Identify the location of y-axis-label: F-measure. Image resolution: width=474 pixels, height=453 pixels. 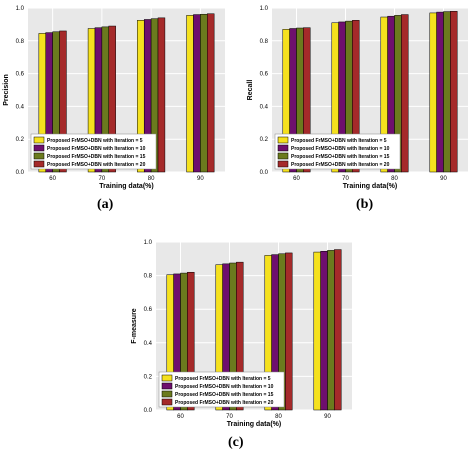
(134, 326).